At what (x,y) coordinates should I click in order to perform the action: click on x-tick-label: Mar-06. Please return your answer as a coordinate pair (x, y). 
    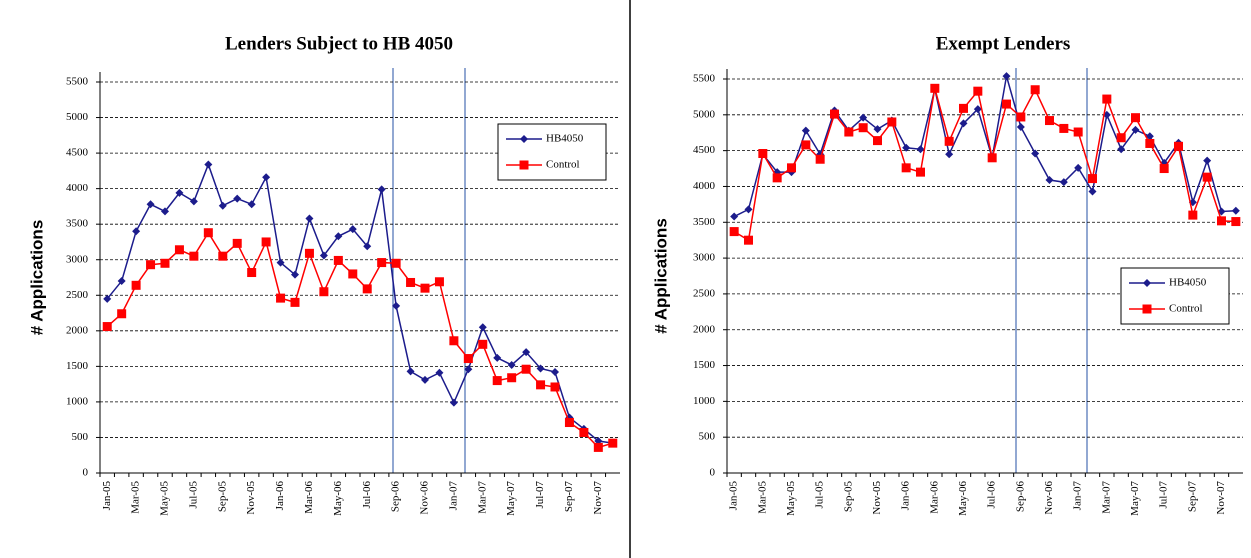
    Looking at the image, I should click on (934, 497).